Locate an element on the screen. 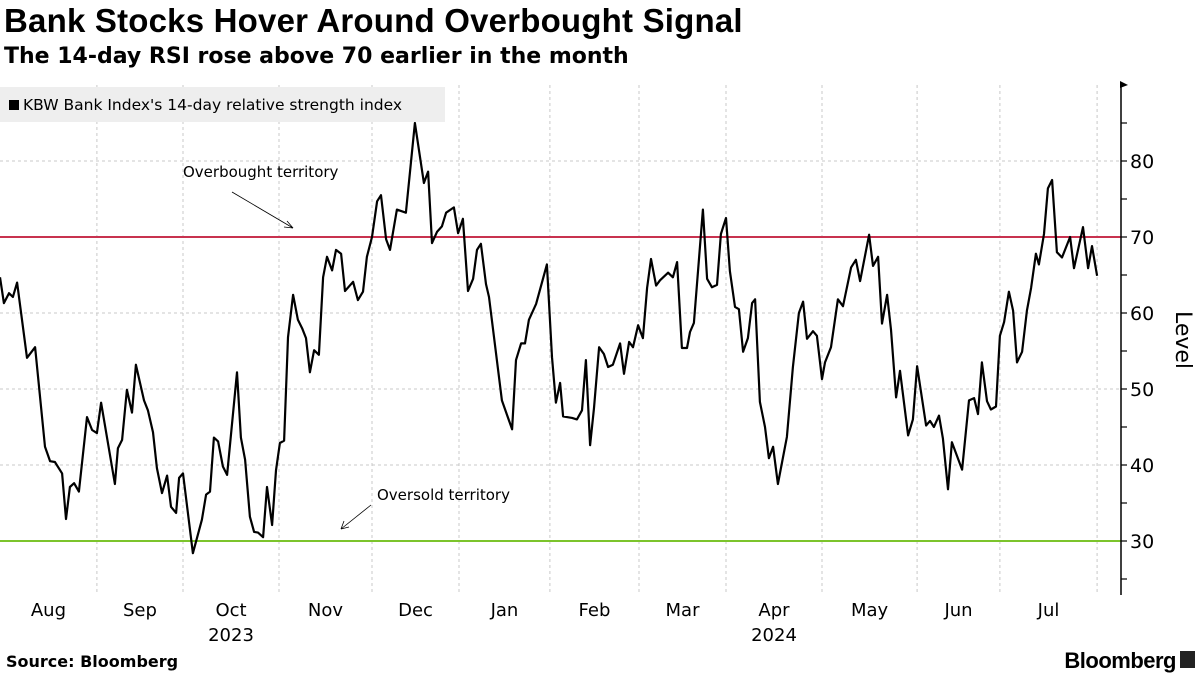  x-tick-label: Oct is located at coordinates (230, 610).